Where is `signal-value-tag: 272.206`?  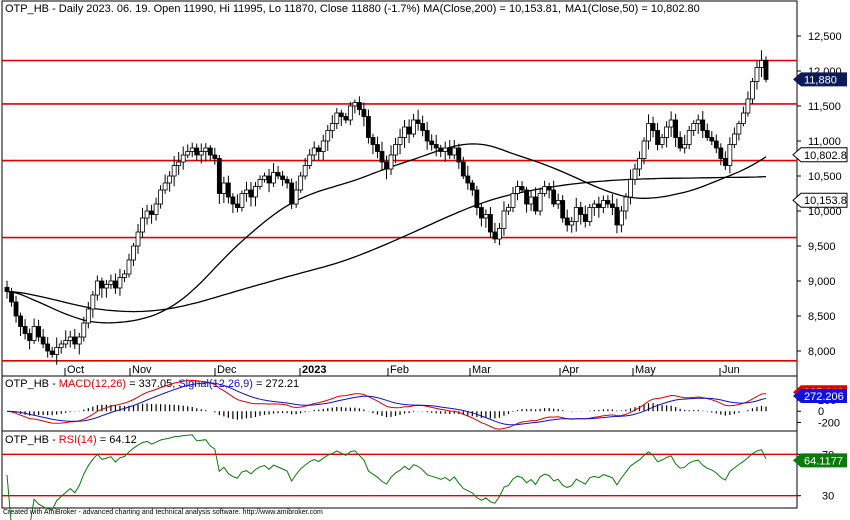 signal-value-tag: 272.206 is located at coordinates (820, 396).